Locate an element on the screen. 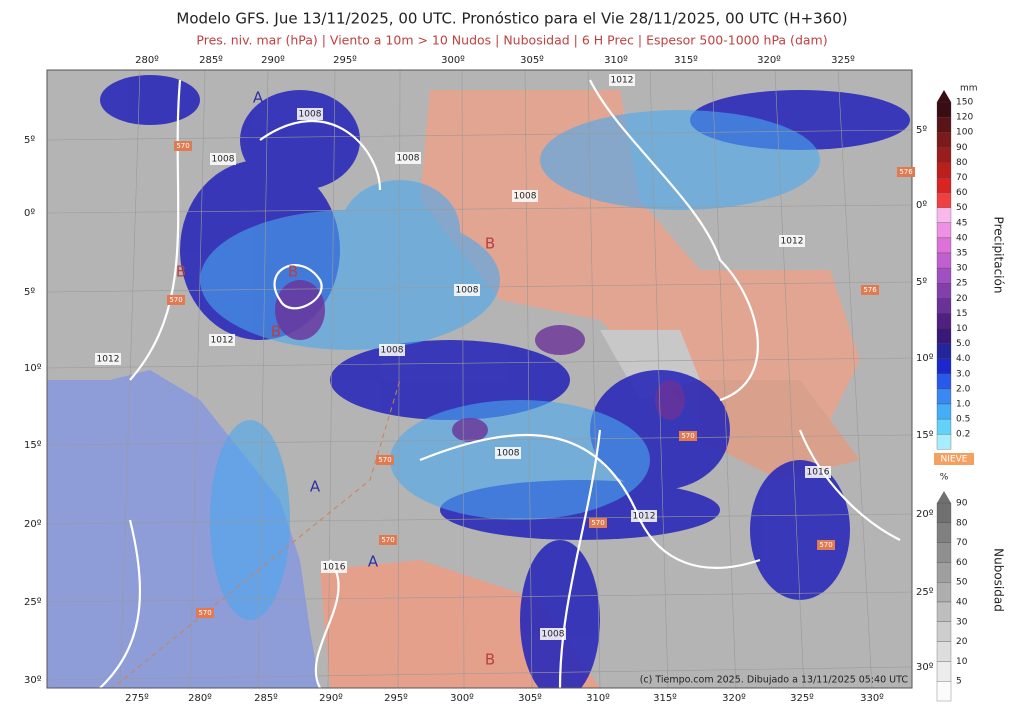 The width and height of the screenshot is (1024, 724). bottom-longitude: 320º is located at coordinates (734, 698).